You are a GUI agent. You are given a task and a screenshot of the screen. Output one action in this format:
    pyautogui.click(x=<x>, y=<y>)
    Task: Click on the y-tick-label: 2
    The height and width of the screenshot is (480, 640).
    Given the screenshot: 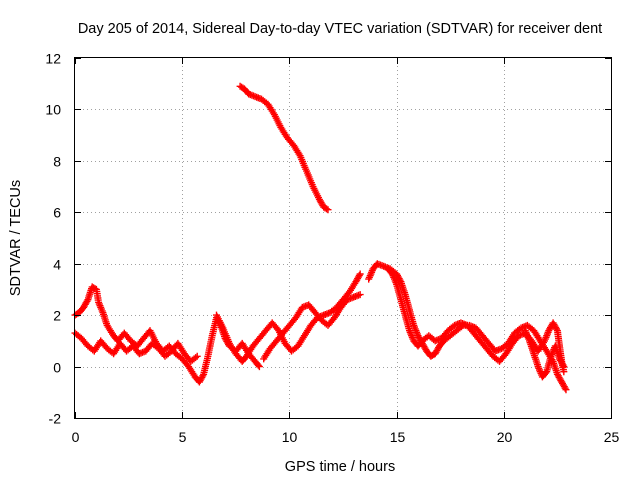 What is the action you would take?
    pyautogui.click(x=57, y=316)
    